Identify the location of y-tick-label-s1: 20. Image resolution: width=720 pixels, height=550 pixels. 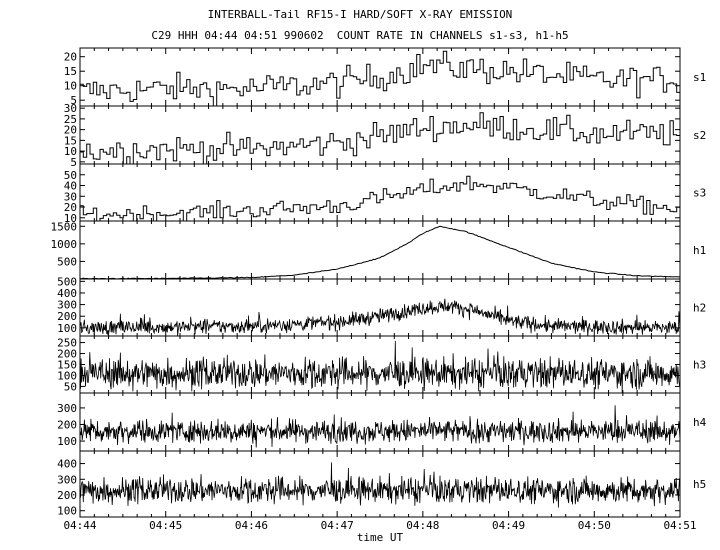
(70, 57).